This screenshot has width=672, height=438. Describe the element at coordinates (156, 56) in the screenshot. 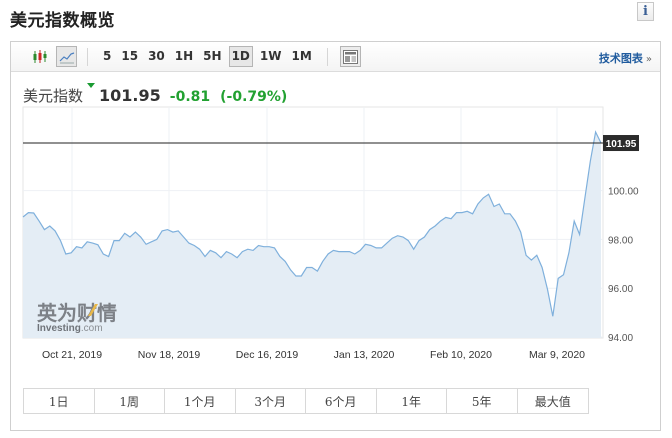

I see `timeframe-30: 30` at that location.